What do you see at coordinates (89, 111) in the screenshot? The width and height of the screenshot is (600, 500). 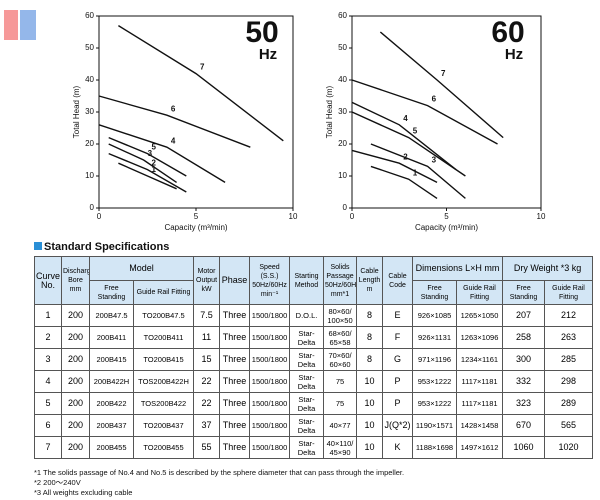 I see `y-tick-label: 30` at bounding box center [89, 111].